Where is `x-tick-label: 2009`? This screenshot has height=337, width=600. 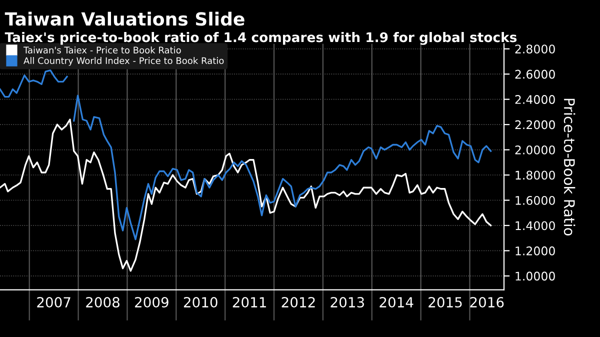
x-tick-label: 2009 is located at coordinates (151, 302).